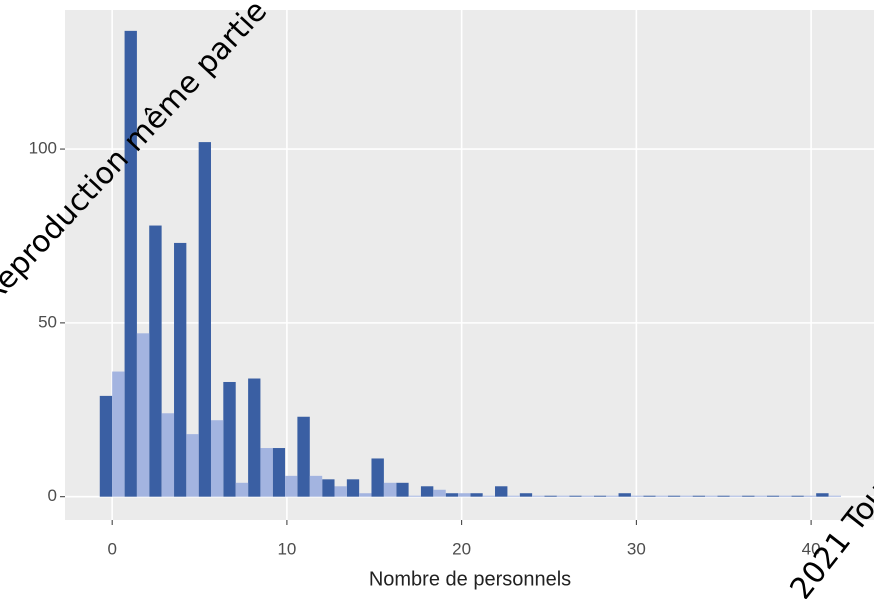 The width and height of the screenshot is (874, 599). I want to click on x-tick-label: 30, so click(636, 548).